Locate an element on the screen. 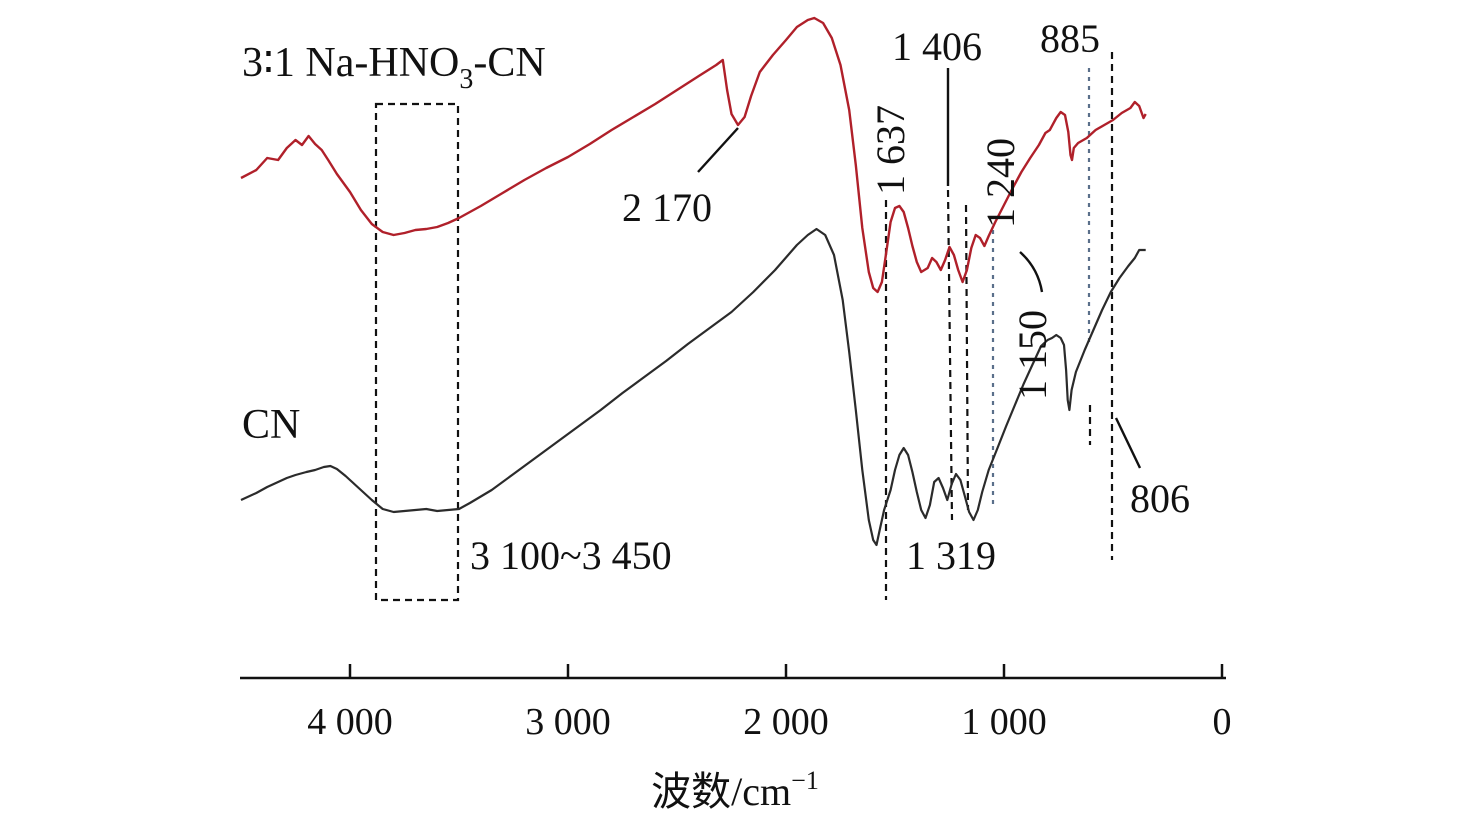 This screenshot has height=819, width=1476. leader-lines is located at coordinates (919, 268).